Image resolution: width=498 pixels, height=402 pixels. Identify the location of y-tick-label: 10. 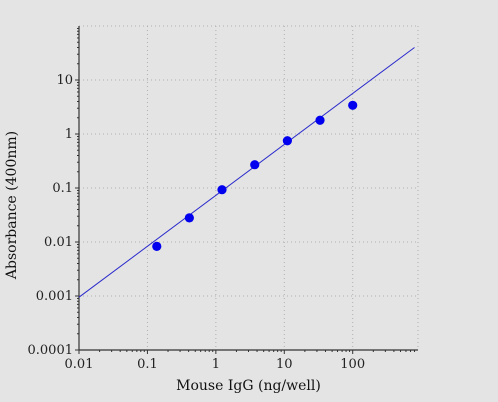
(64, 80).